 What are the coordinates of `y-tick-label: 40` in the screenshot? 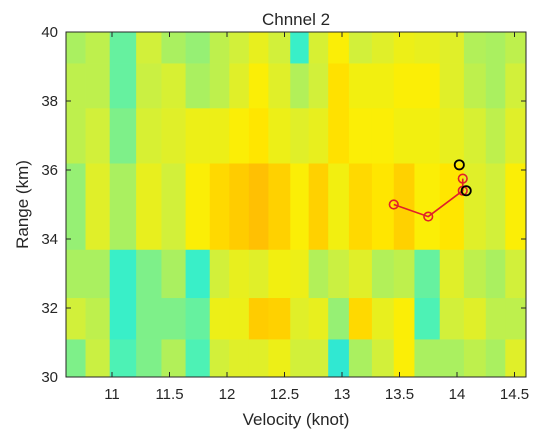 It's located at (49, 32).